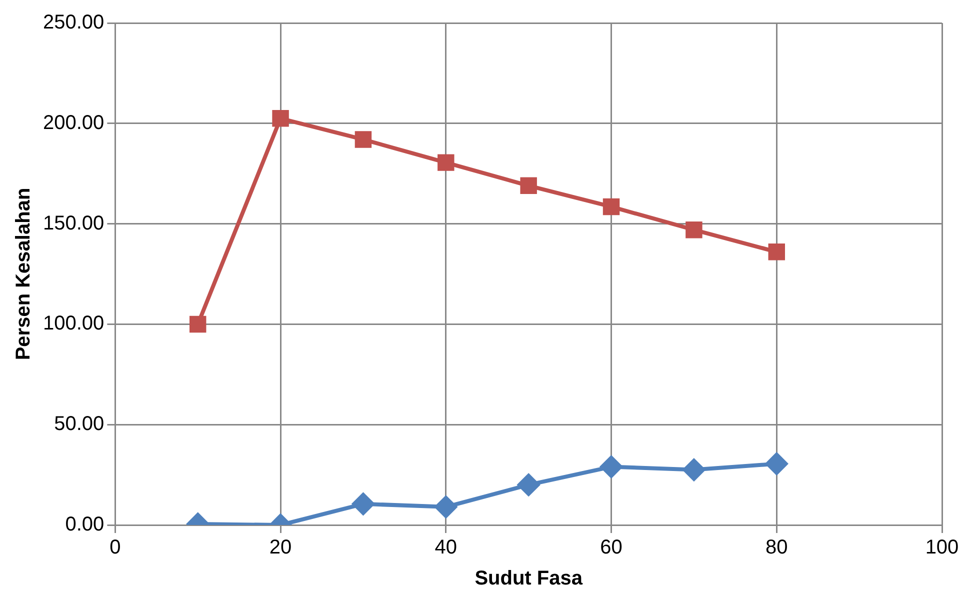 This screenshot has height=603, width=980. I want to click on y-tick-label: 150.00, so click(73, 223).